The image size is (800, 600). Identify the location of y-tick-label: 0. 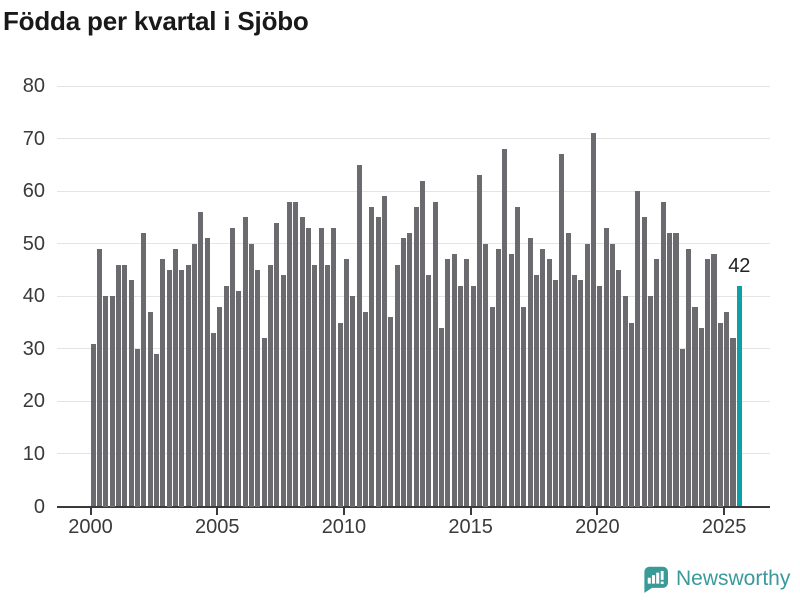
(39, 506).